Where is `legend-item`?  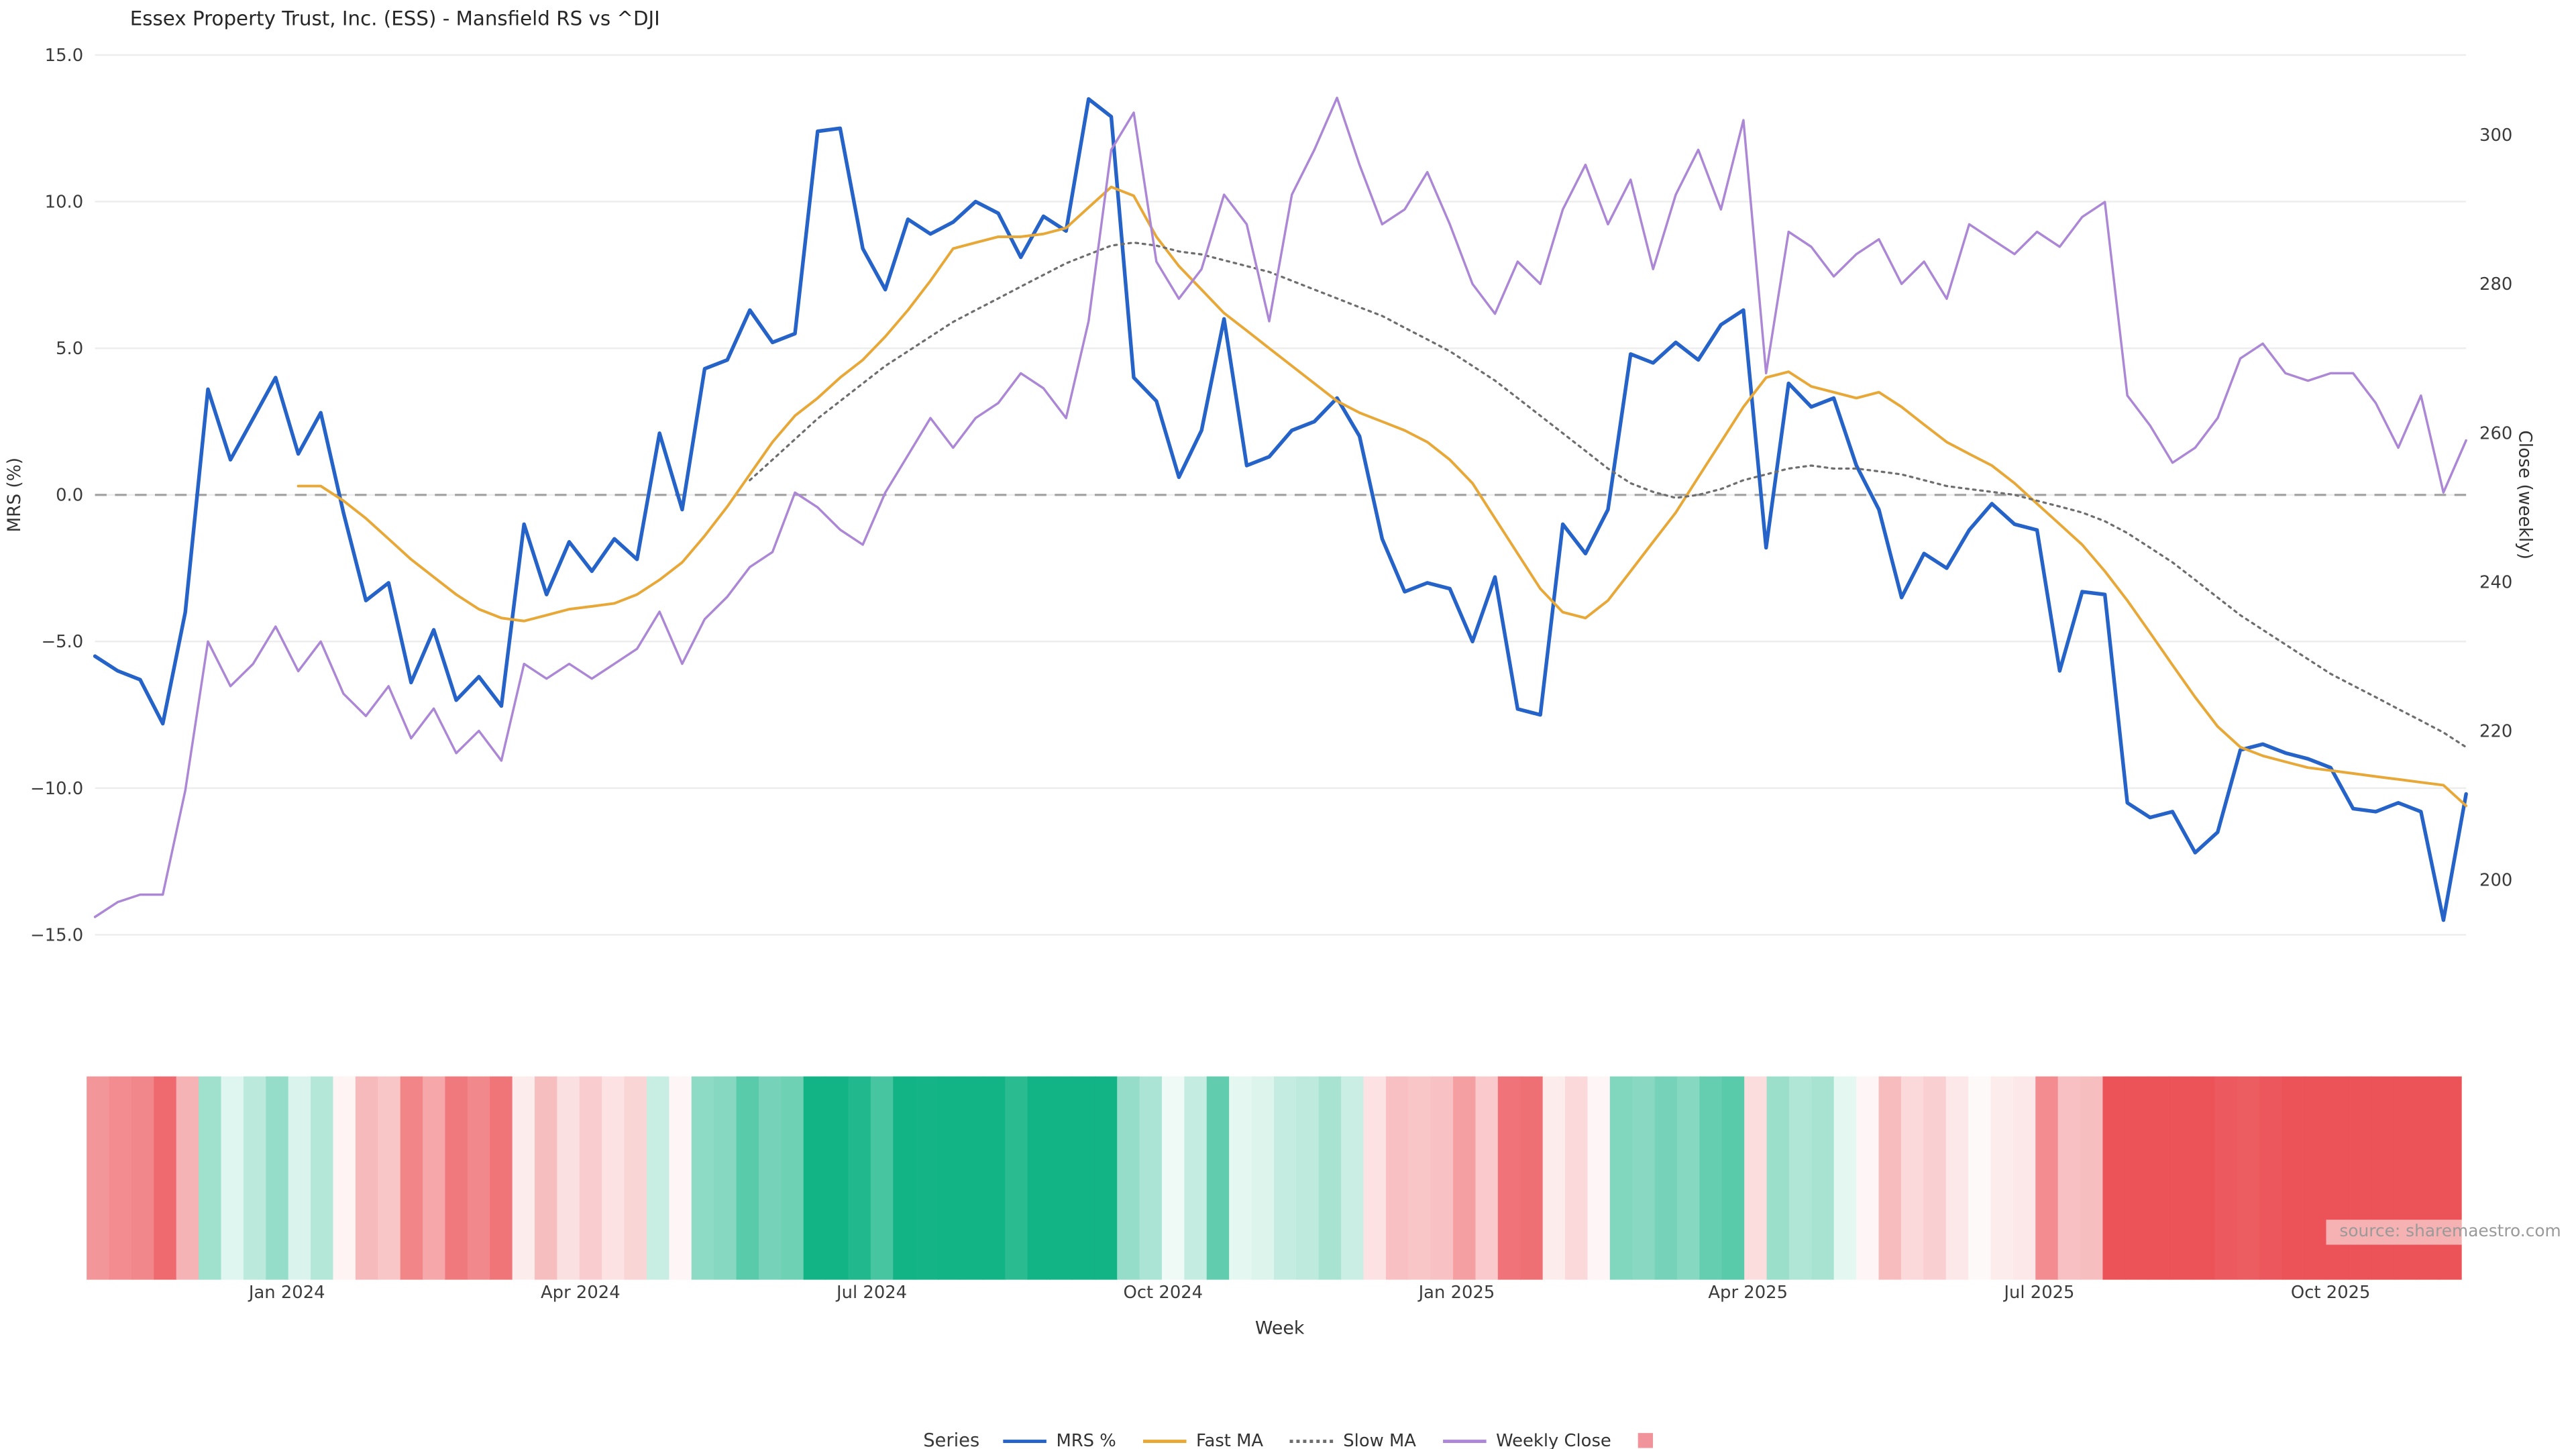 legend-item is located at coordinates (1645, 1440).